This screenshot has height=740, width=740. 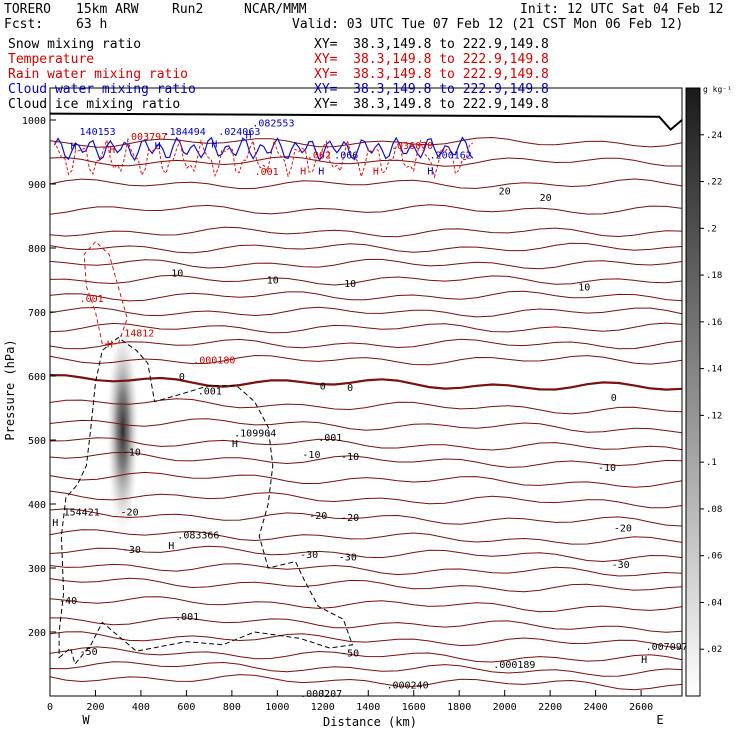 I want to click on extremum-label: .000189, so click(x=514, y=665).